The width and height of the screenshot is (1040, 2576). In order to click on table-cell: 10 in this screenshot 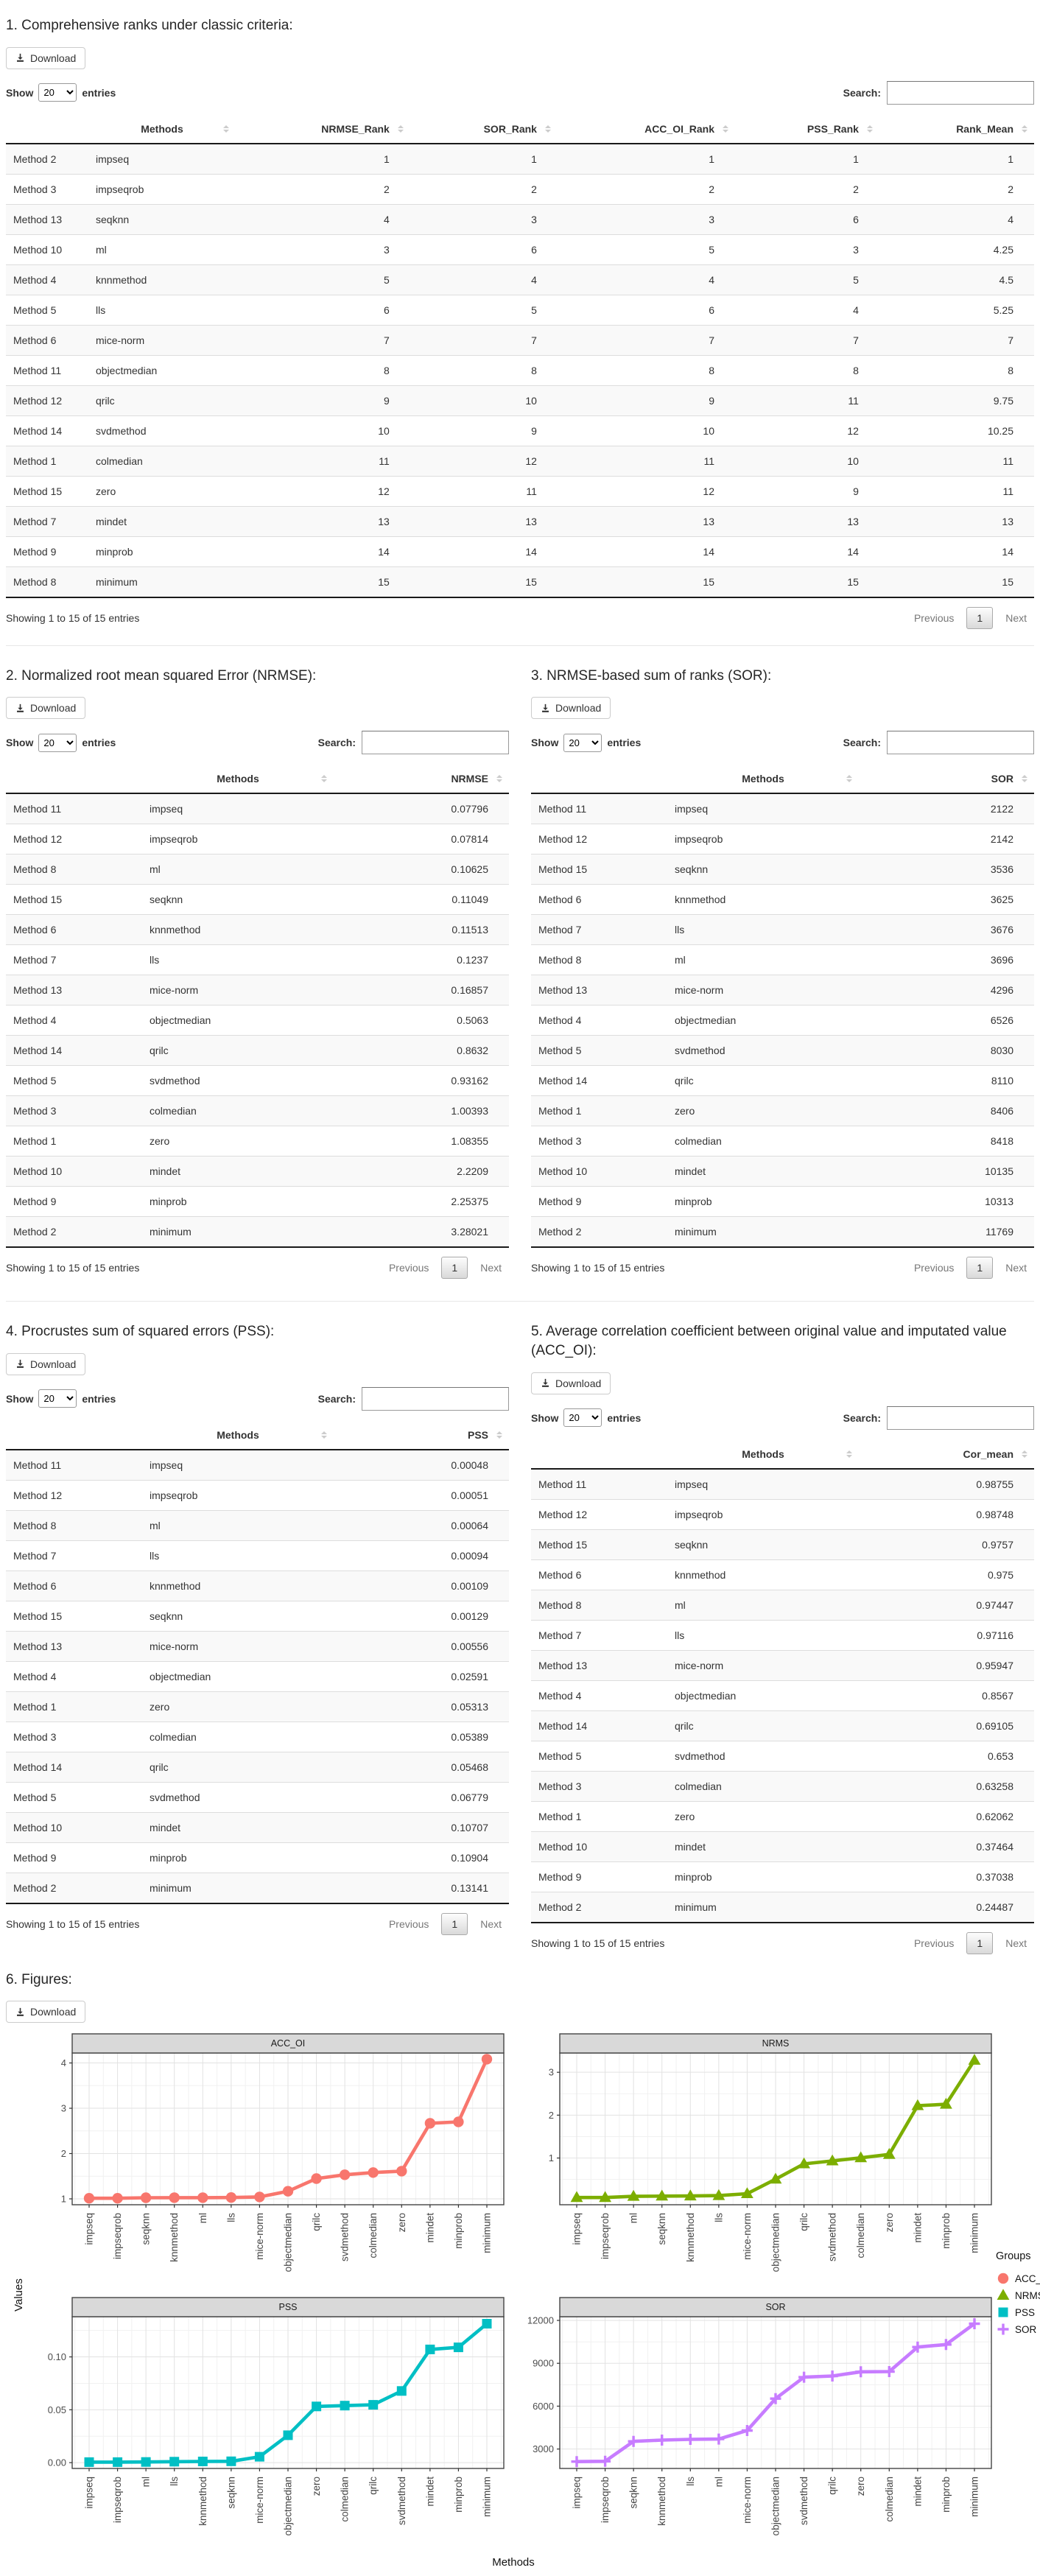, I will do `click(484, 401)`.